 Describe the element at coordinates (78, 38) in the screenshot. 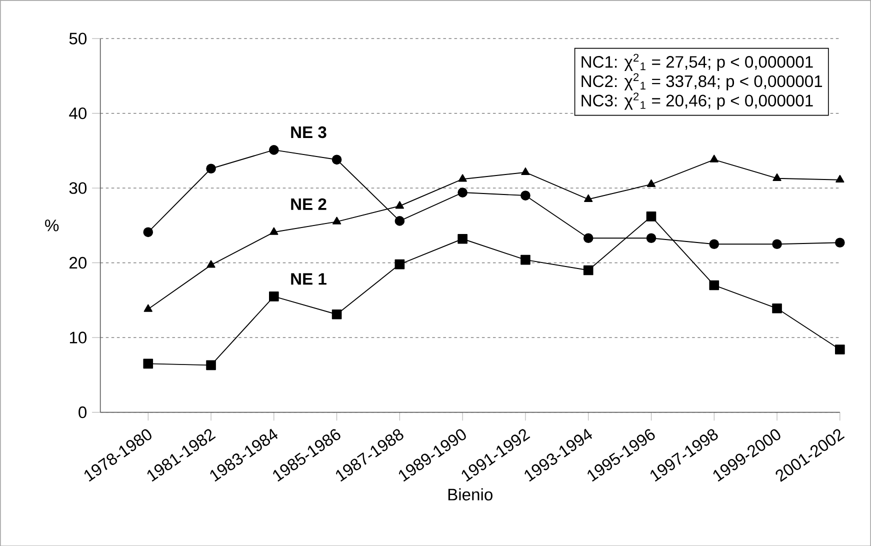

I see `y-tick-label: 50` at that location.